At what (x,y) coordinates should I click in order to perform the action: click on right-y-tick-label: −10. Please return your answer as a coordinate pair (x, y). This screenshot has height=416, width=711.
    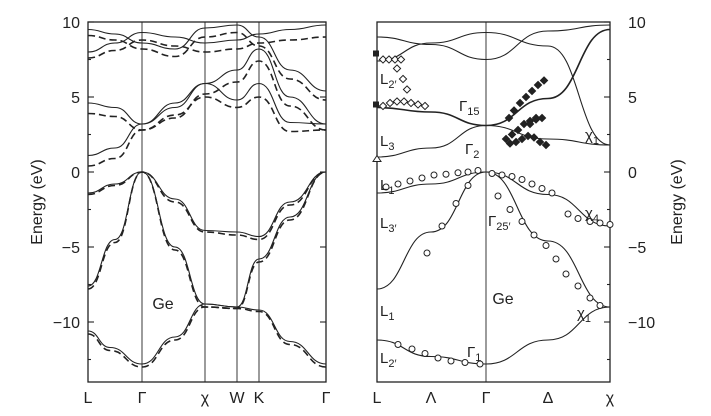
    Looking at the image, I should click on (641, 323).